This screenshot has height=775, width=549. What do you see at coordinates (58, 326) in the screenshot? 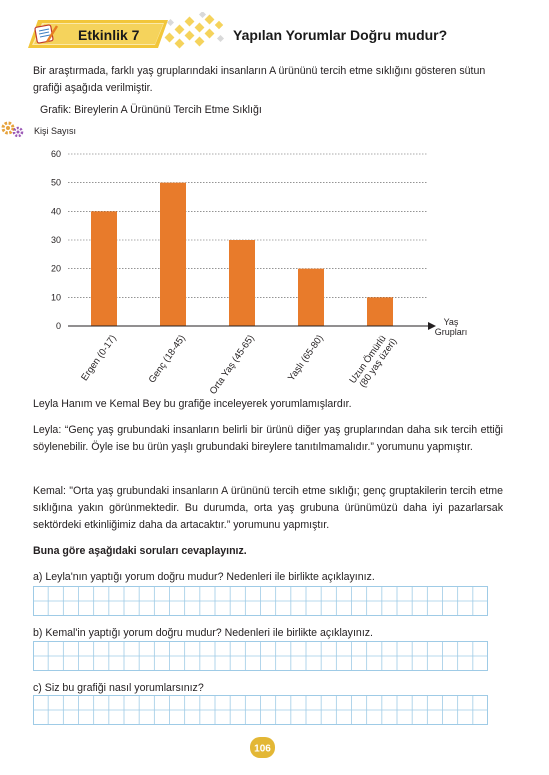
I see `y-tick-label: 0` at bounding box center [58, 326].